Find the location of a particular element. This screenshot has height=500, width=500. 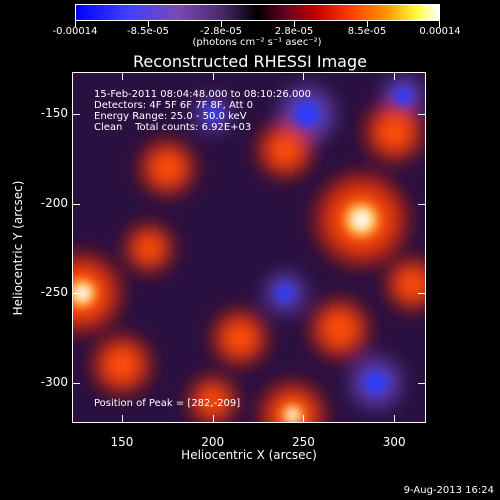

colorbar is located at coordinates (257, 12).